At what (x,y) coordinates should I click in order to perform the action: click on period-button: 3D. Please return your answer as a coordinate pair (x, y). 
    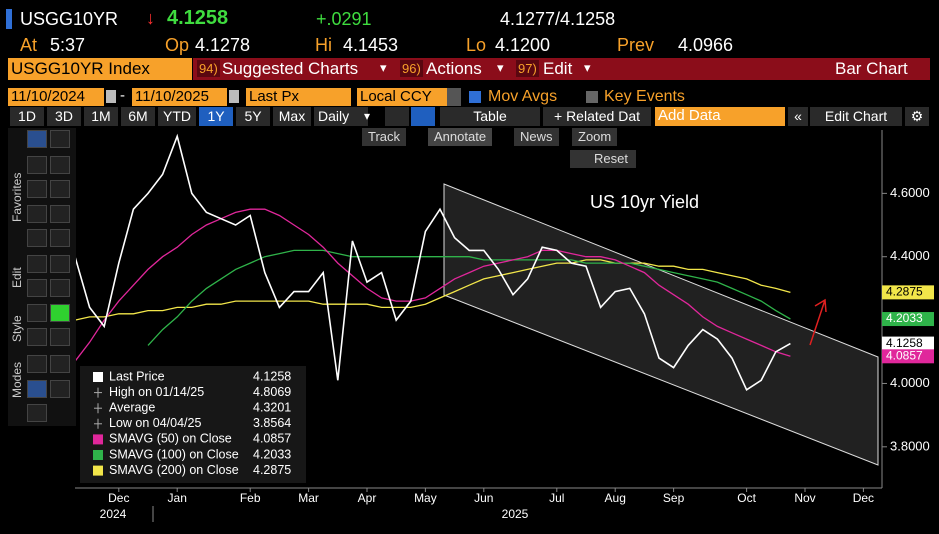
    Looking at the image, I should click on (64, 116).